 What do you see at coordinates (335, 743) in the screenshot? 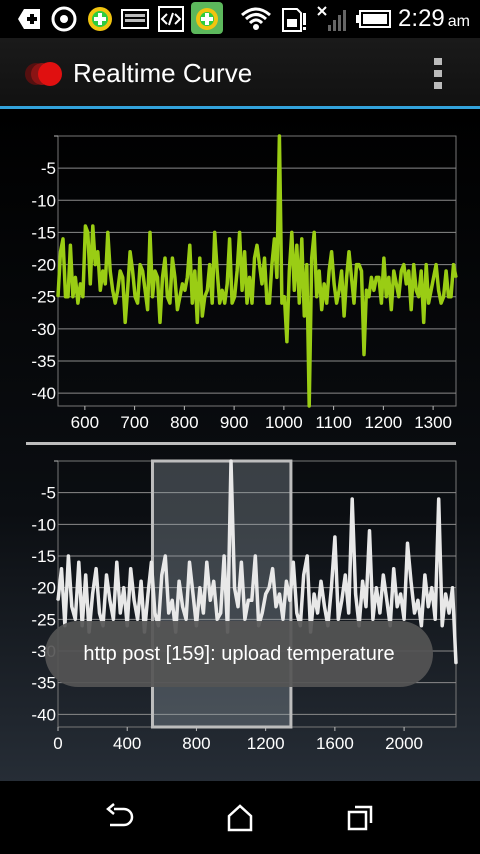
I see `x-tick-label: 1600` at bounding box center [335, 743].